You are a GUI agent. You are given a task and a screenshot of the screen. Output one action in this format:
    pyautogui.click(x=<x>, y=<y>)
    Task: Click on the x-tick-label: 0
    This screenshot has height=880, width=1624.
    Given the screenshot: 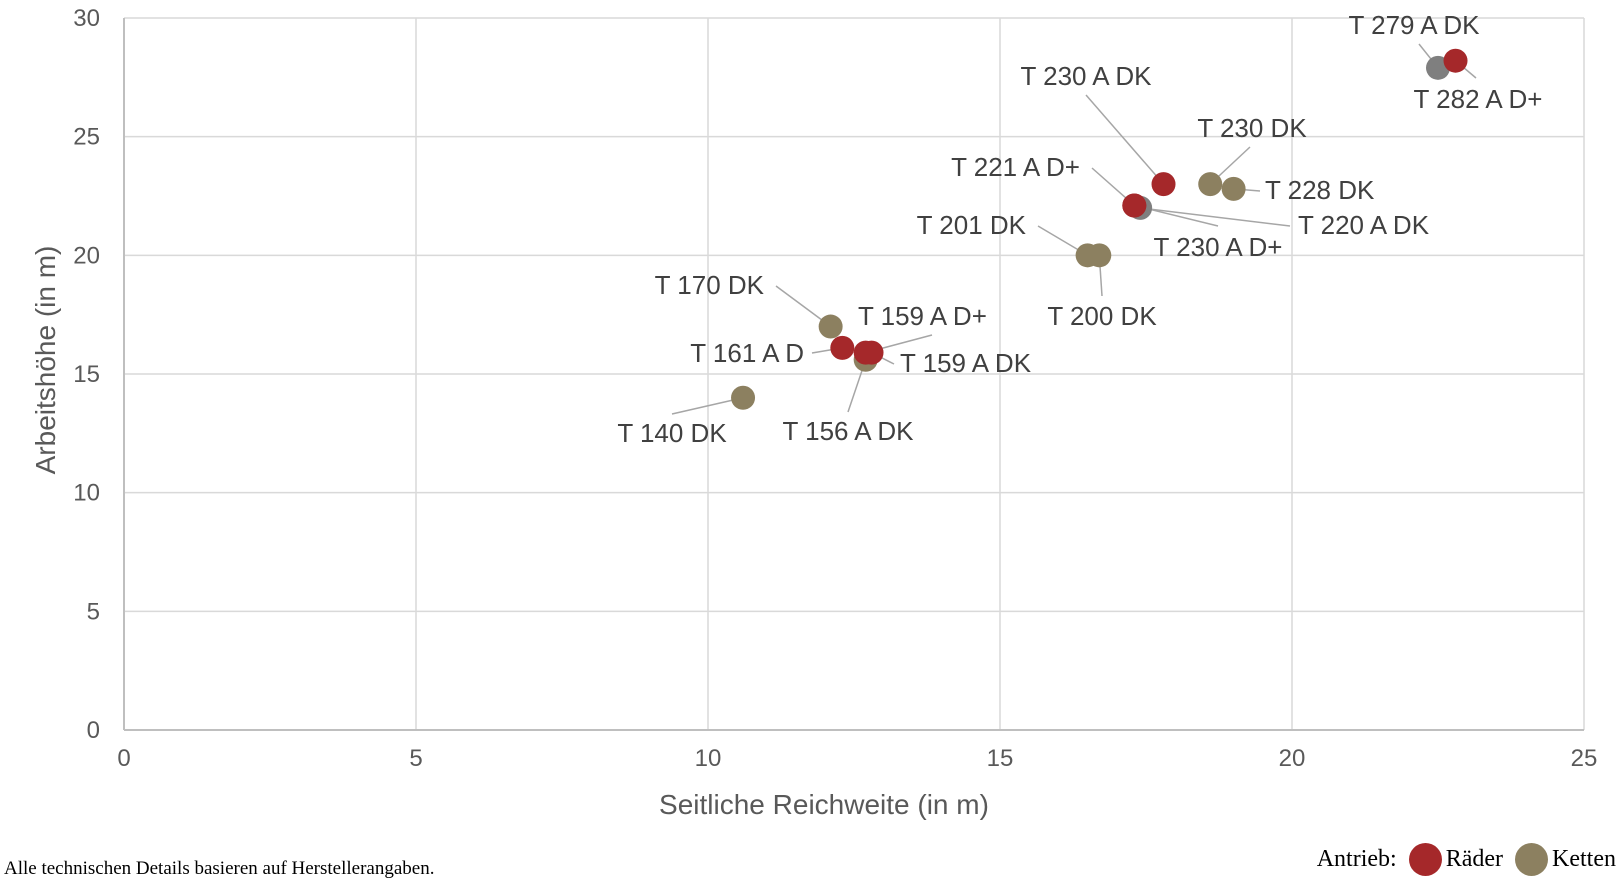 What is the action you would take?
    pyautogui.click(x=123, y=758)
    